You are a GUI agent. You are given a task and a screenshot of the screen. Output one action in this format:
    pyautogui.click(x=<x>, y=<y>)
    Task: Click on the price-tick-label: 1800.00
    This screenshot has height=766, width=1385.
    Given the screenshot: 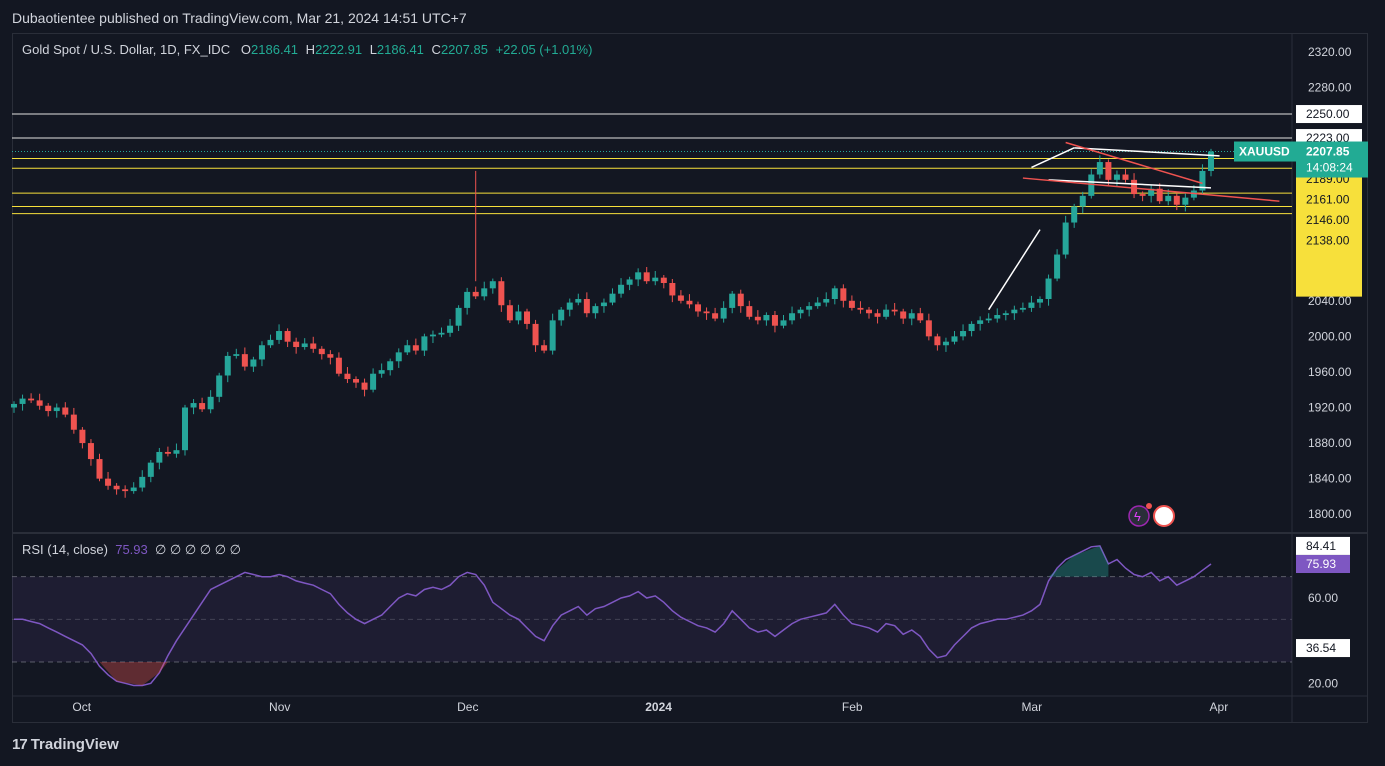 What is the action you would take?
    pyautogui.click(x=1330, y=514)
    